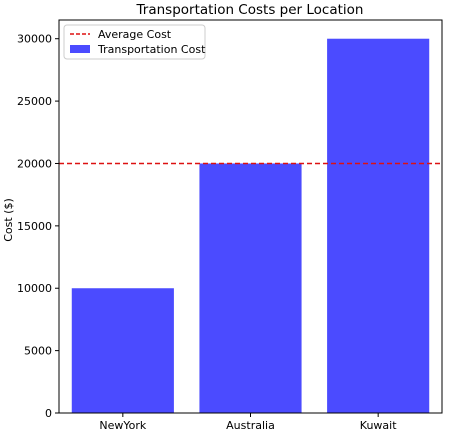 Image resolution: width=455 pixels, height=441 pixels. What do you see at coordinates (34, 163) in the screenshot?
I see `y-tick-label: 20000` at bounding box center [34, 163].